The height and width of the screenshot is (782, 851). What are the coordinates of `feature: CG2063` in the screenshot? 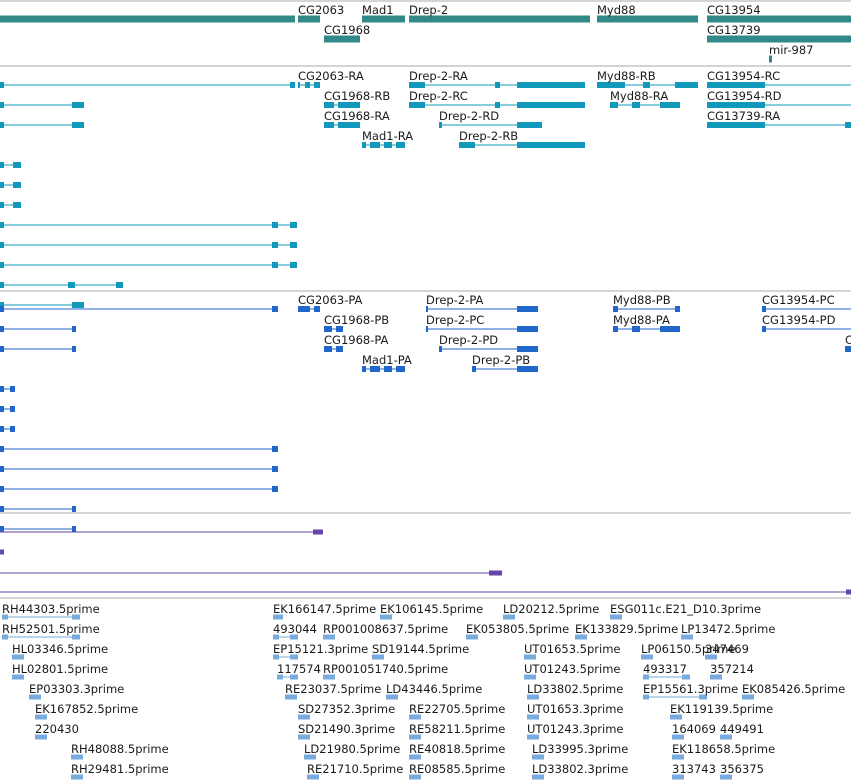 It's located at (321, 13).